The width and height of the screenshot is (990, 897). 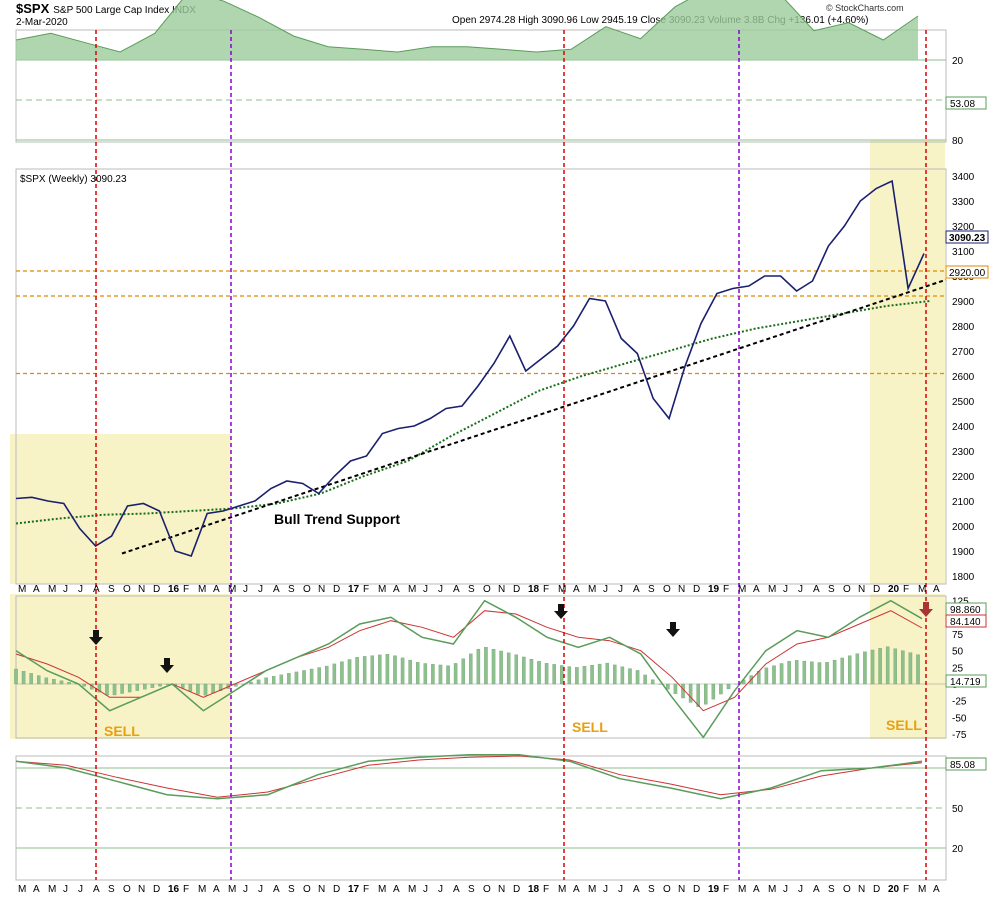 I want to click on panel-frame, so click(x=481, y=818).